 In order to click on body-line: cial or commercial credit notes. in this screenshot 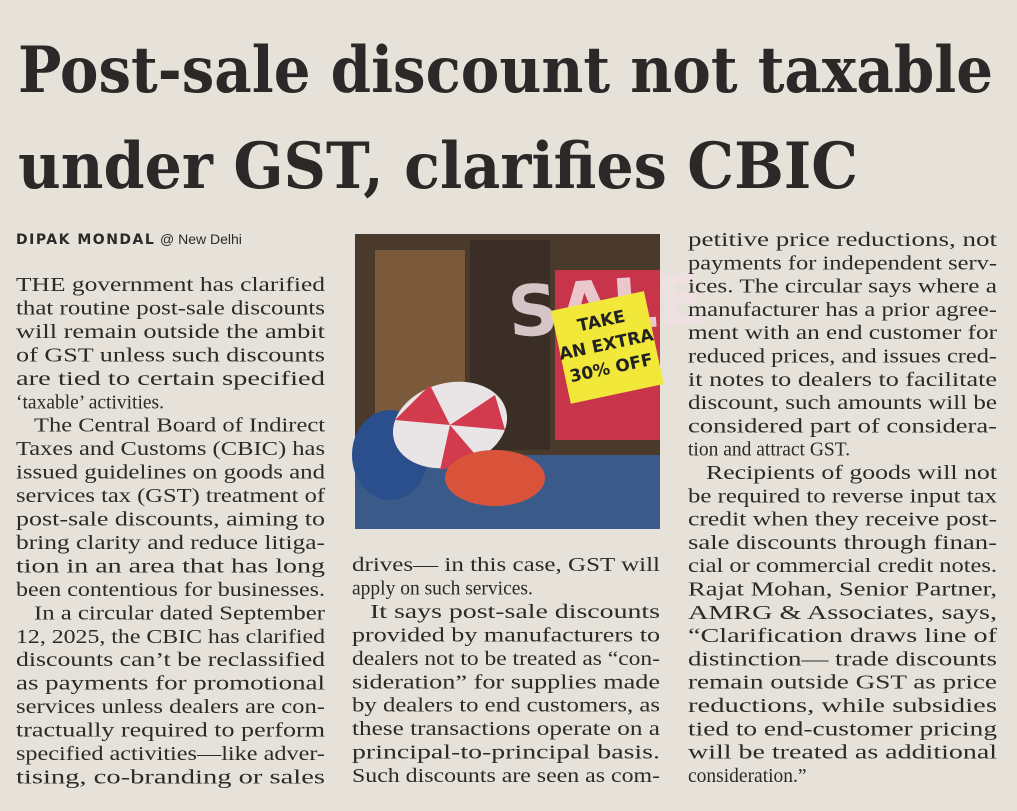, I will do `click(842, 566)`.